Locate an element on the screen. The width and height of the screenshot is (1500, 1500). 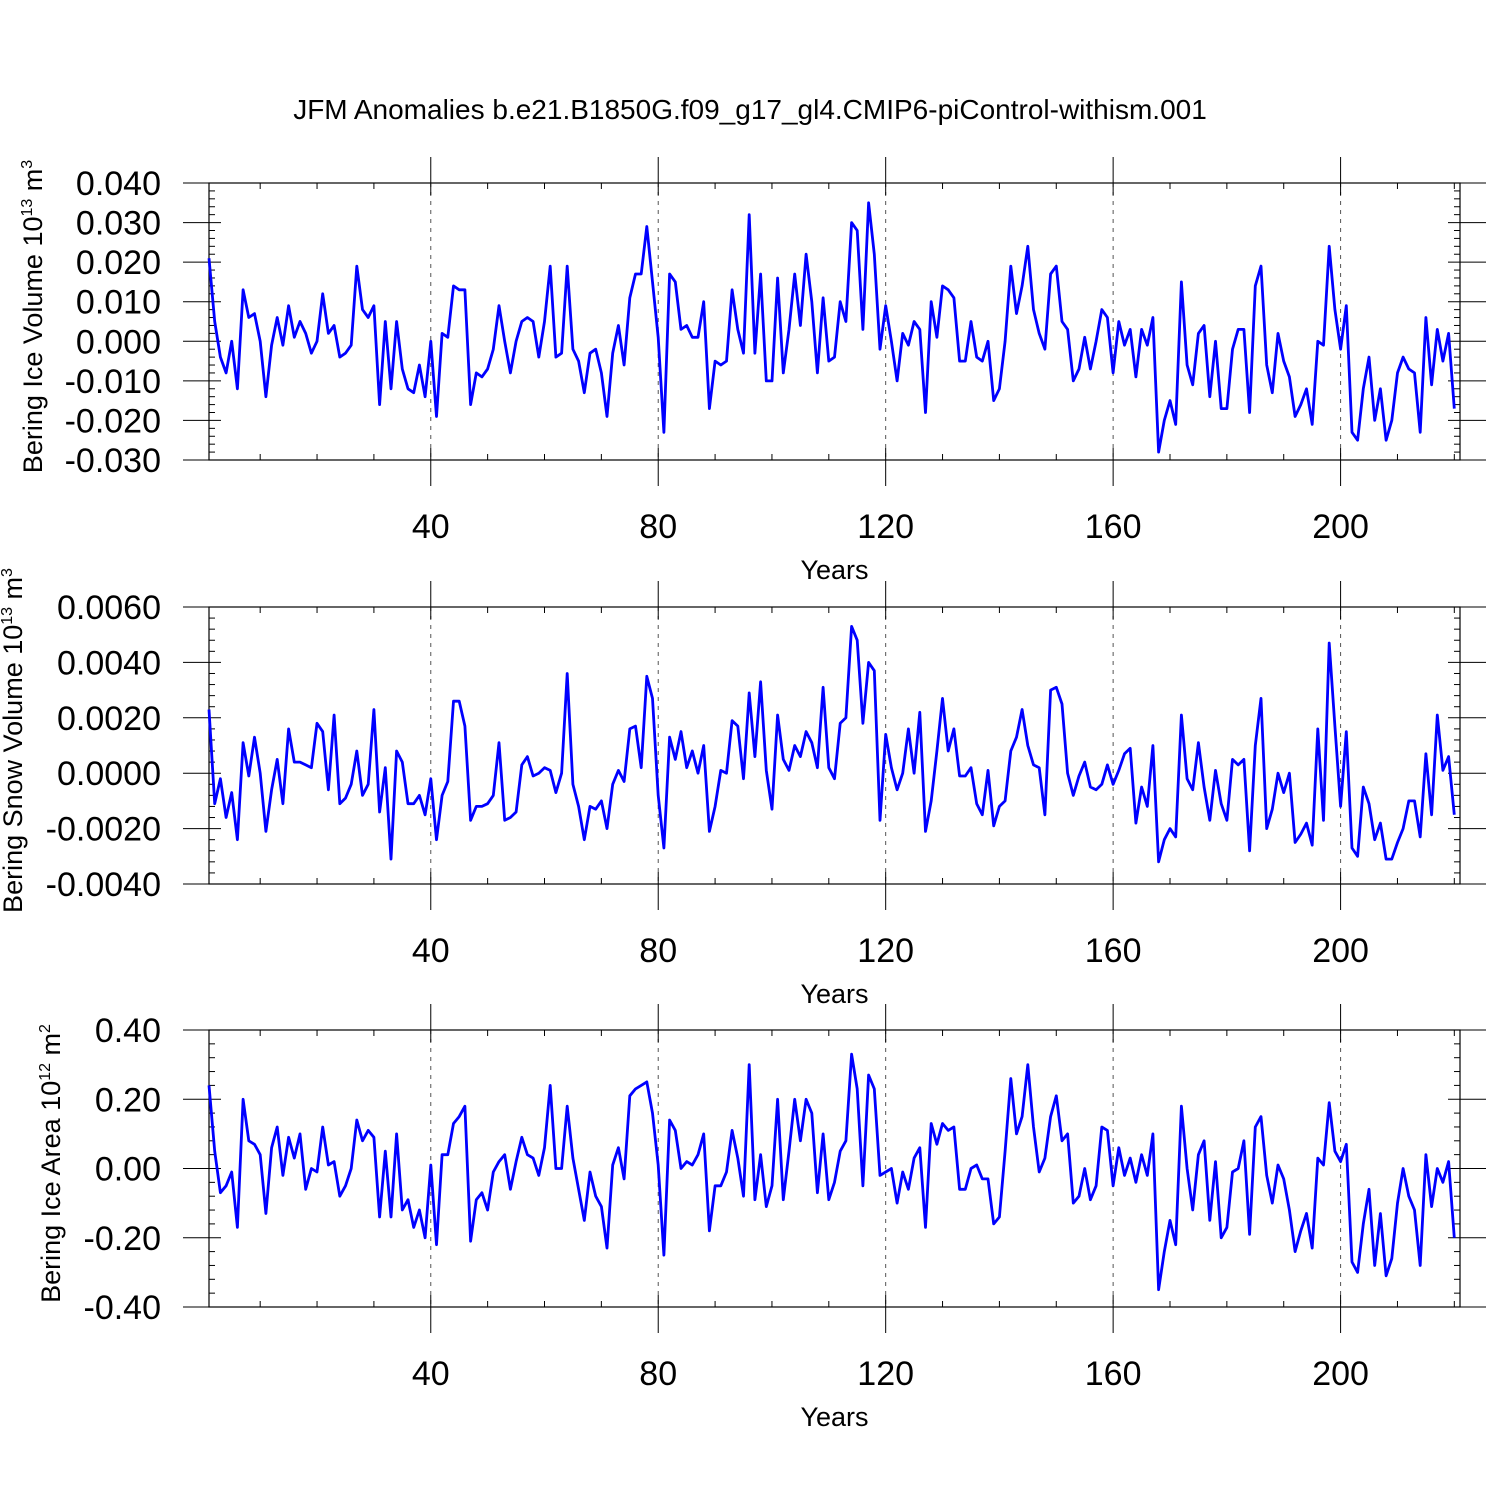
y-tick-label: 0.0040 is located at coordinates (109, 663).